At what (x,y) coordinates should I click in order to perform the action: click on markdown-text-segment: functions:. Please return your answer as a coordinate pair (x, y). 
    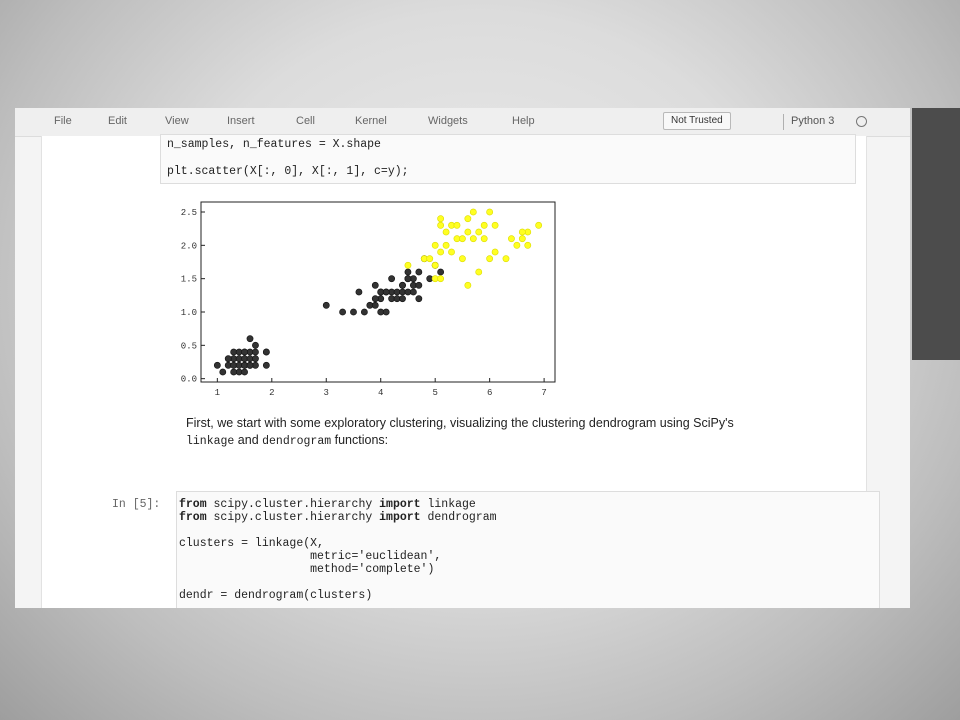
    Looking at the image, I should click on (360, 440).